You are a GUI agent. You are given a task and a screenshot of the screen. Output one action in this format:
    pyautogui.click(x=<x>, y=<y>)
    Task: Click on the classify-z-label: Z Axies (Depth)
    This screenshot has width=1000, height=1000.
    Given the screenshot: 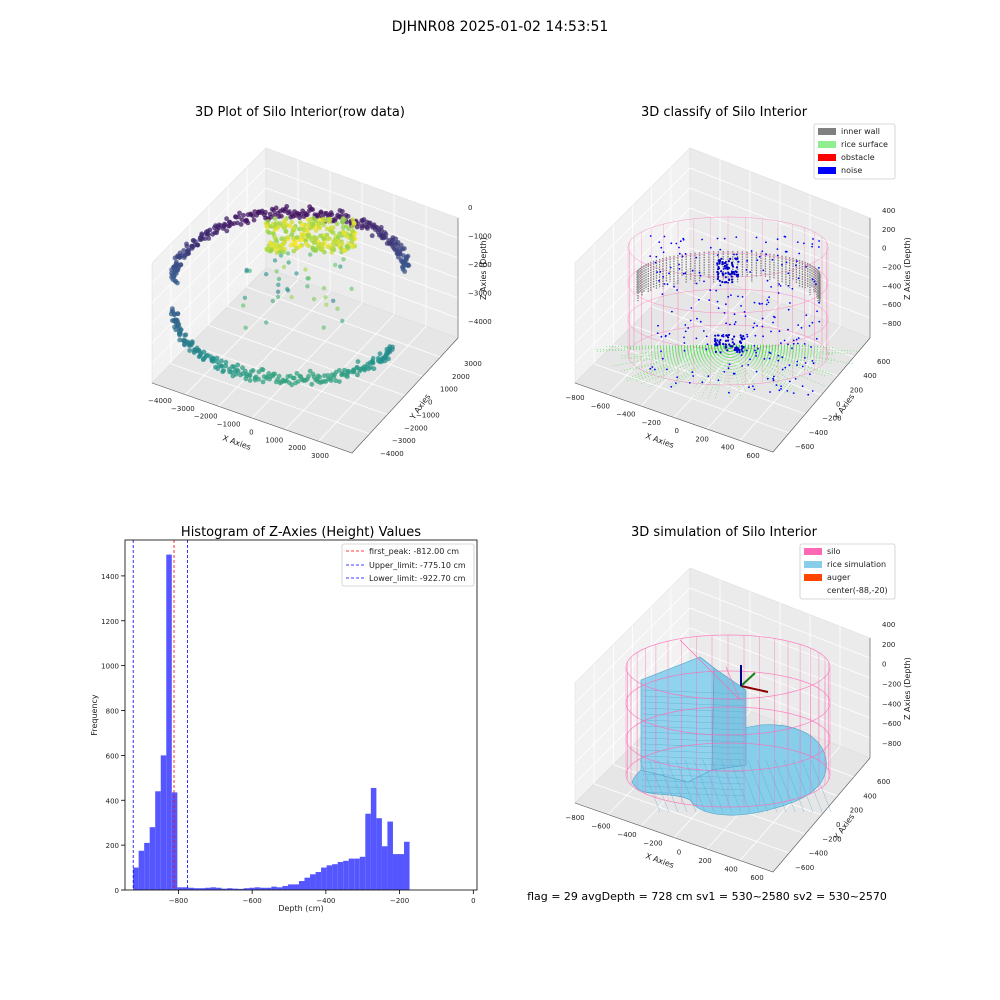 What is the action you would take?
    pyautogui.click(x=907, y=268)
    